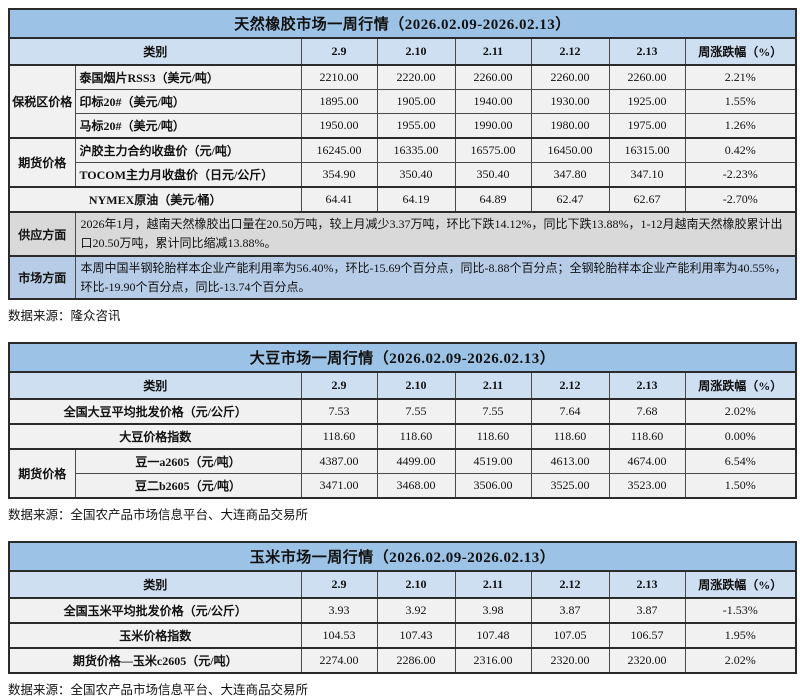 This screenshot has height=698, width=800. I want to click on change-cell: -2.23%, so click(740, 175).